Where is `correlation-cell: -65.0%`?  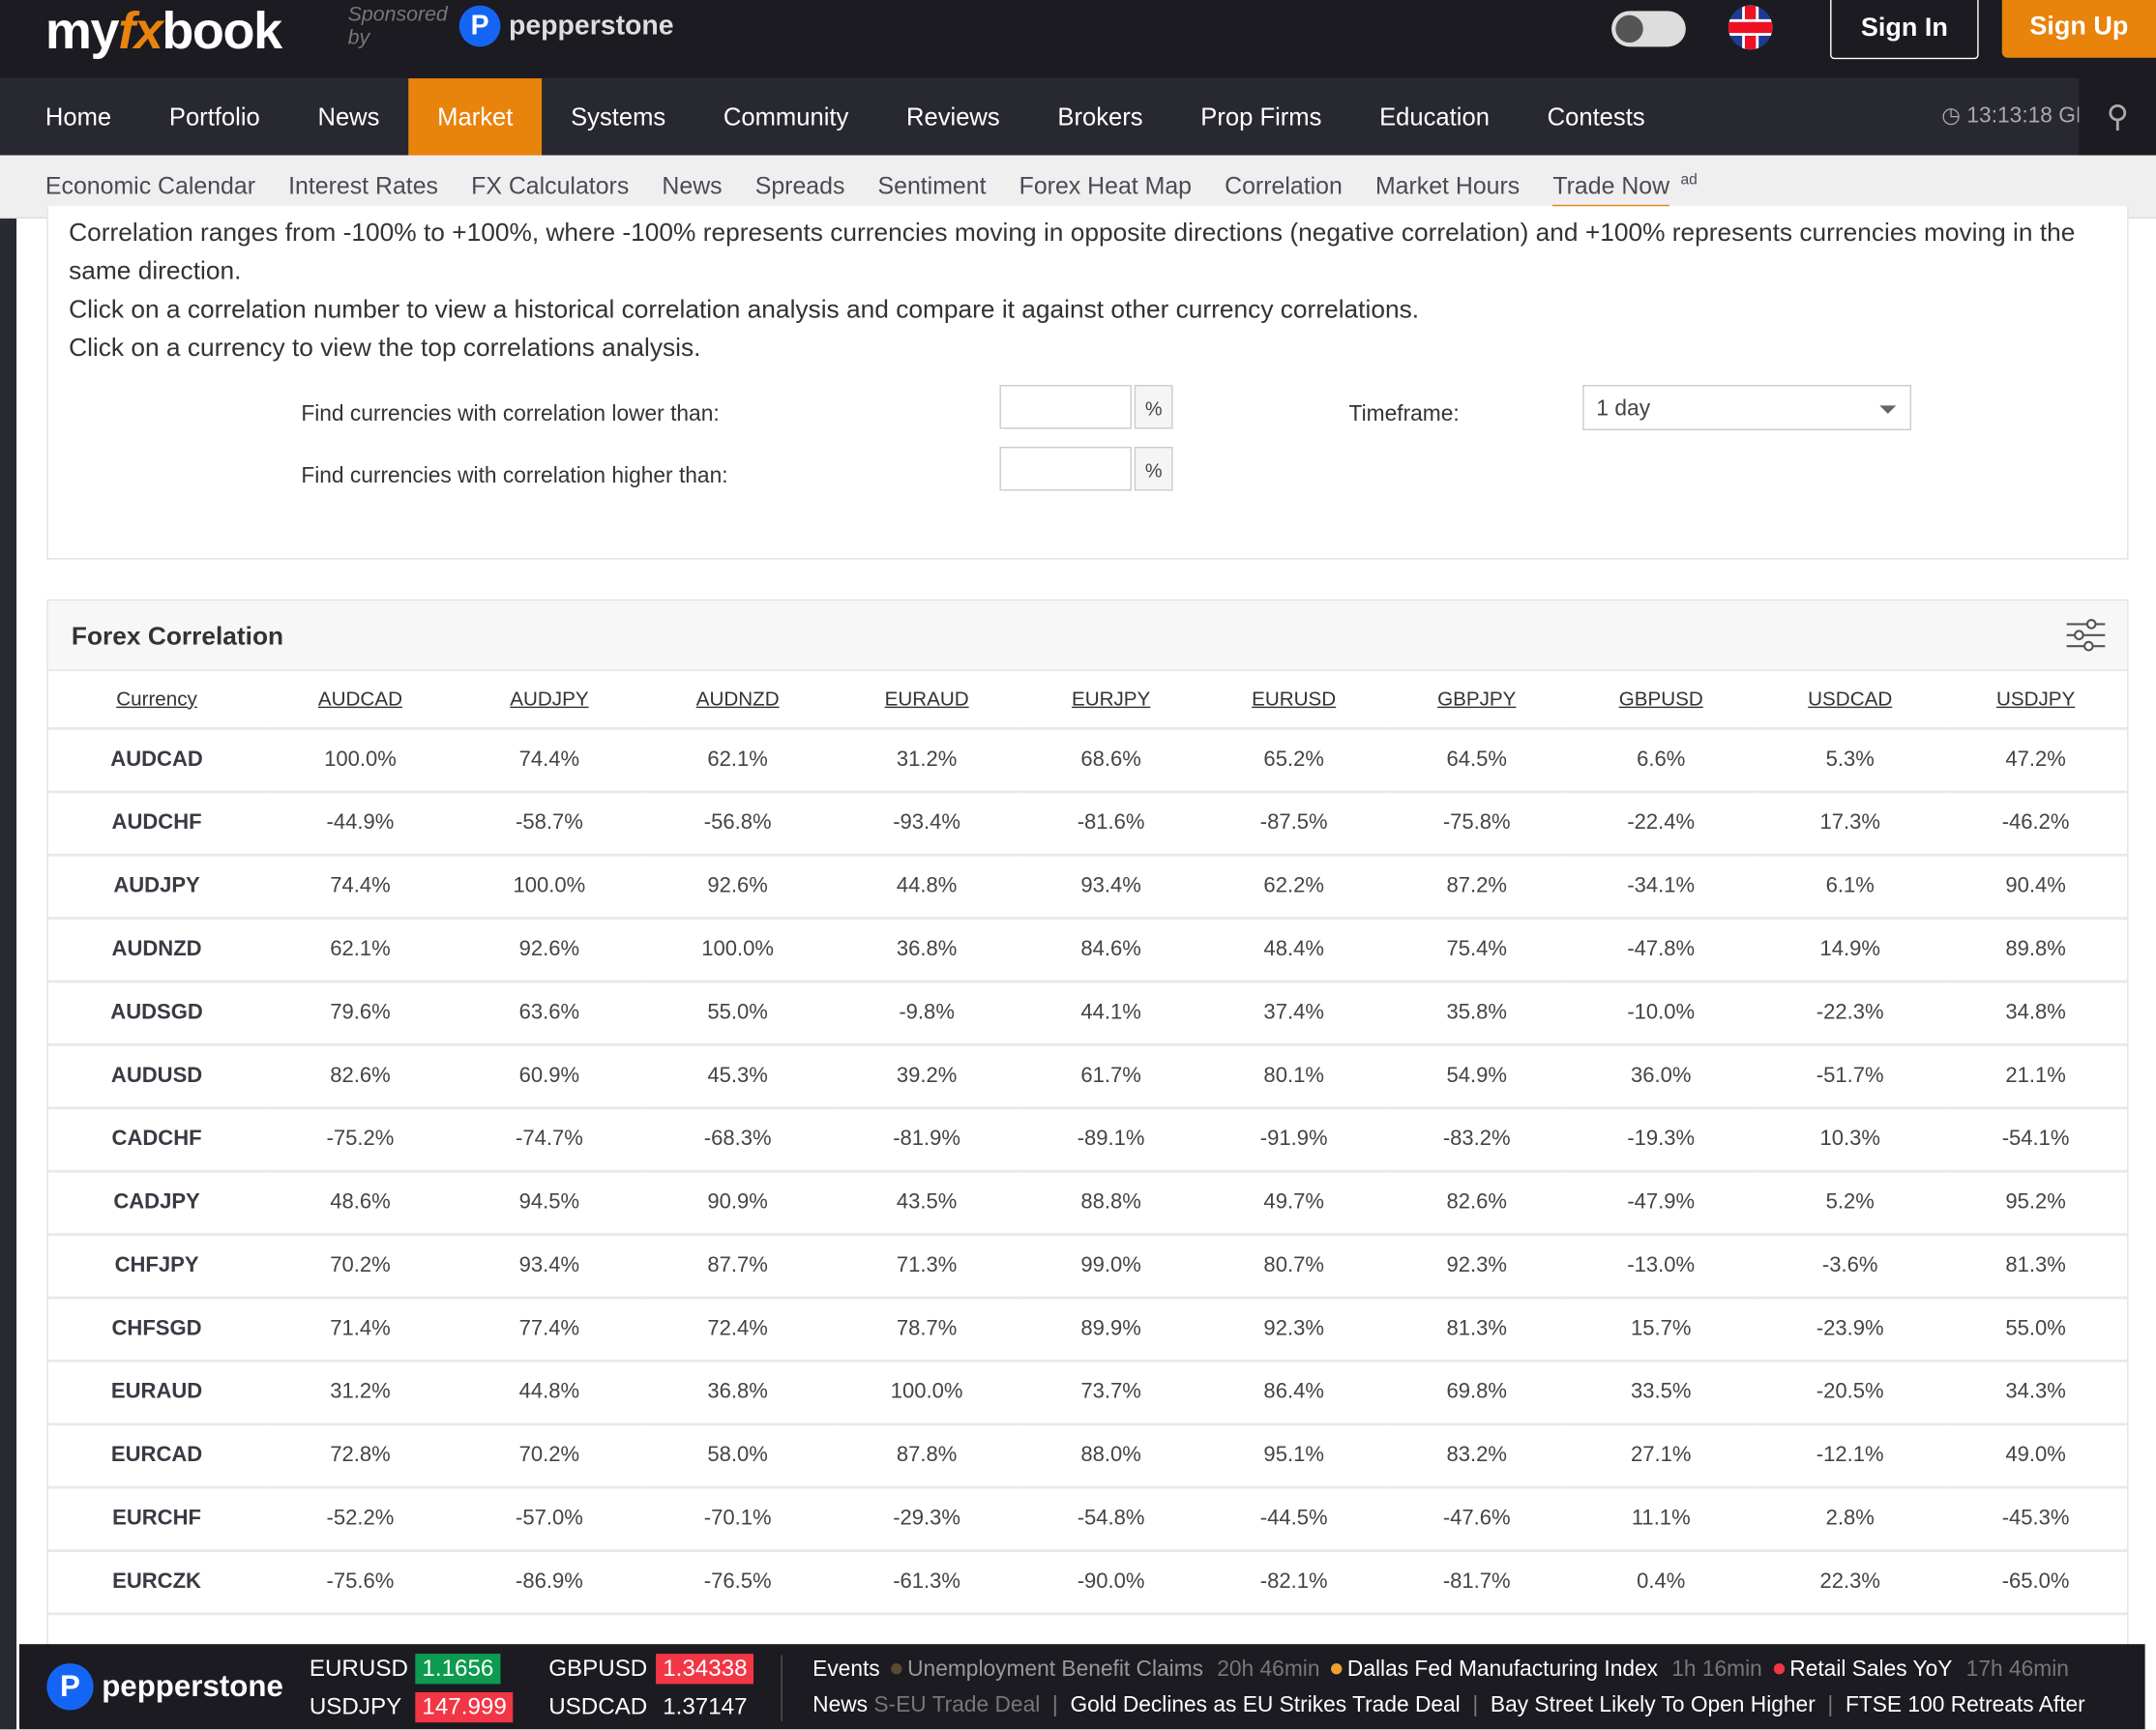 correlation-cell: -65.0% is located at coordinates (2036, 1583).